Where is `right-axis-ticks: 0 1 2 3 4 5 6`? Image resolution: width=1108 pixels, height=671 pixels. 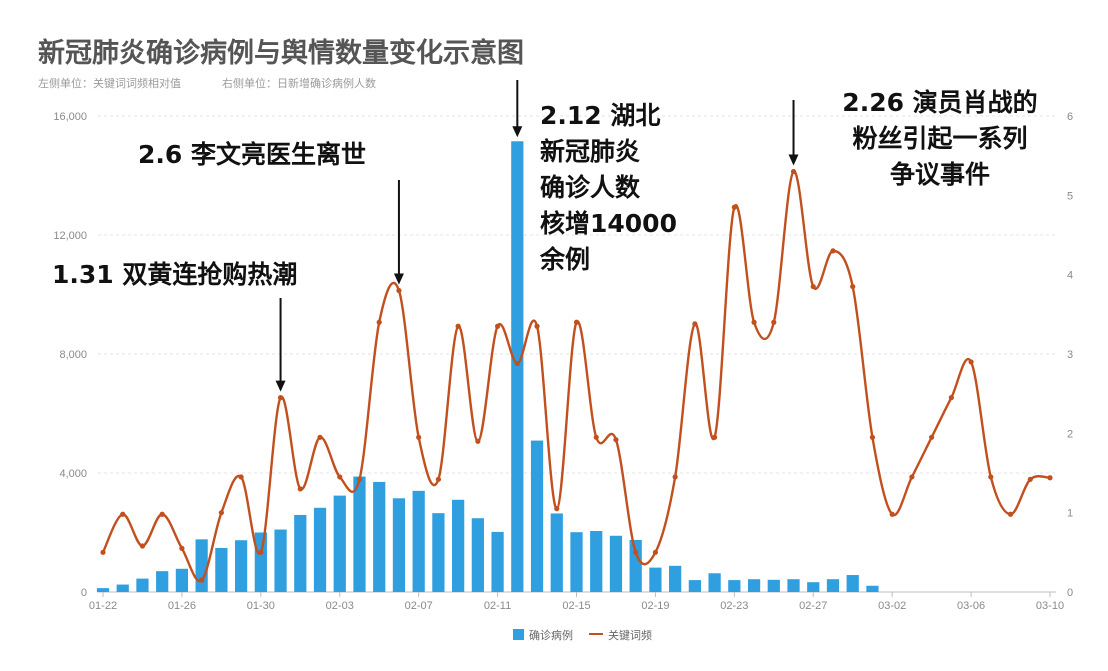
right-axis-ticks: 0 1 2 3 4 5 6 is located at coordinates (1070, 355).